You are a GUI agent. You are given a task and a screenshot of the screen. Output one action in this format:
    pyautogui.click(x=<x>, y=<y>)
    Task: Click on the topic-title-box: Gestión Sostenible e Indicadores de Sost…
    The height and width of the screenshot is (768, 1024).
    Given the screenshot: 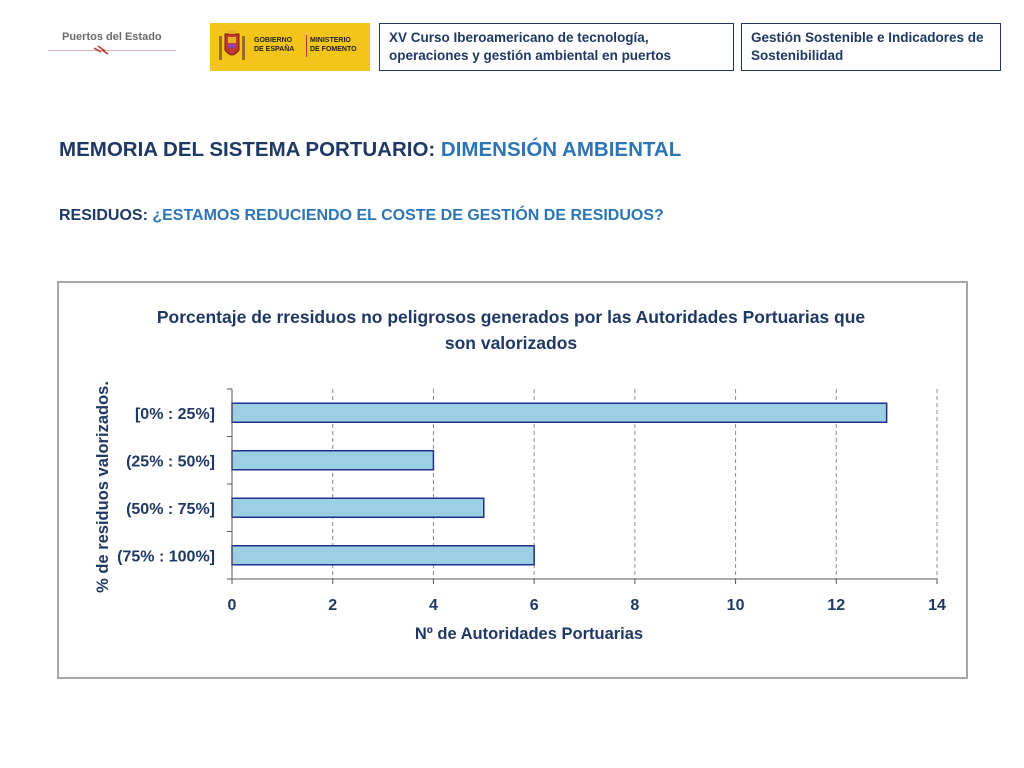 What is the action you would take?
    pyautogui.click(x=871, y=47)
    